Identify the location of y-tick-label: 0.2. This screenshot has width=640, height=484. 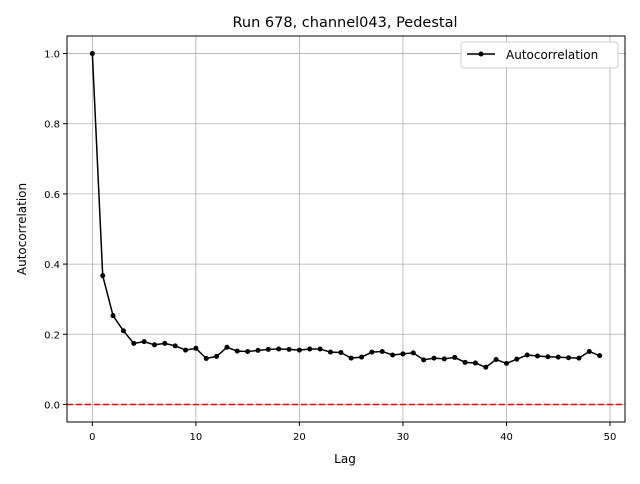
(52, 335).